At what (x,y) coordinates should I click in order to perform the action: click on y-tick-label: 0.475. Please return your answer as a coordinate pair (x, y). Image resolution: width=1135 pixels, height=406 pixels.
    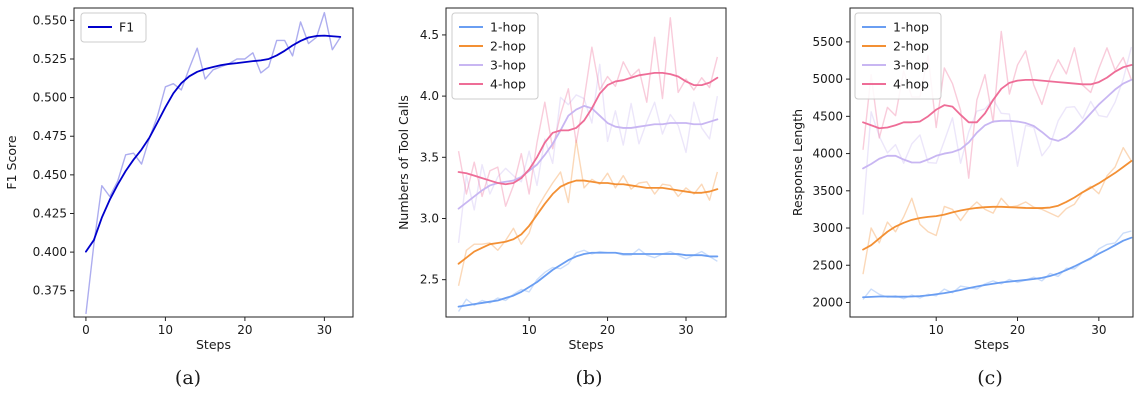
    Looking at the image, I should click on (50, 136).